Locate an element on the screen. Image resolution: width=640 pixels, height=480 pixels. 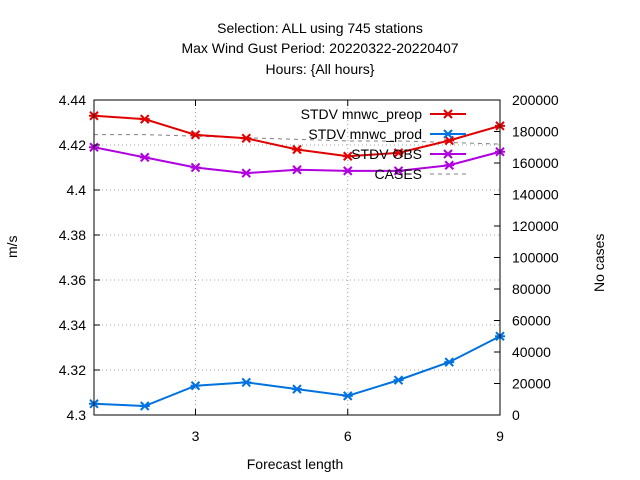
y-tick-label: 4.42 is located at coordinates (72, 145).